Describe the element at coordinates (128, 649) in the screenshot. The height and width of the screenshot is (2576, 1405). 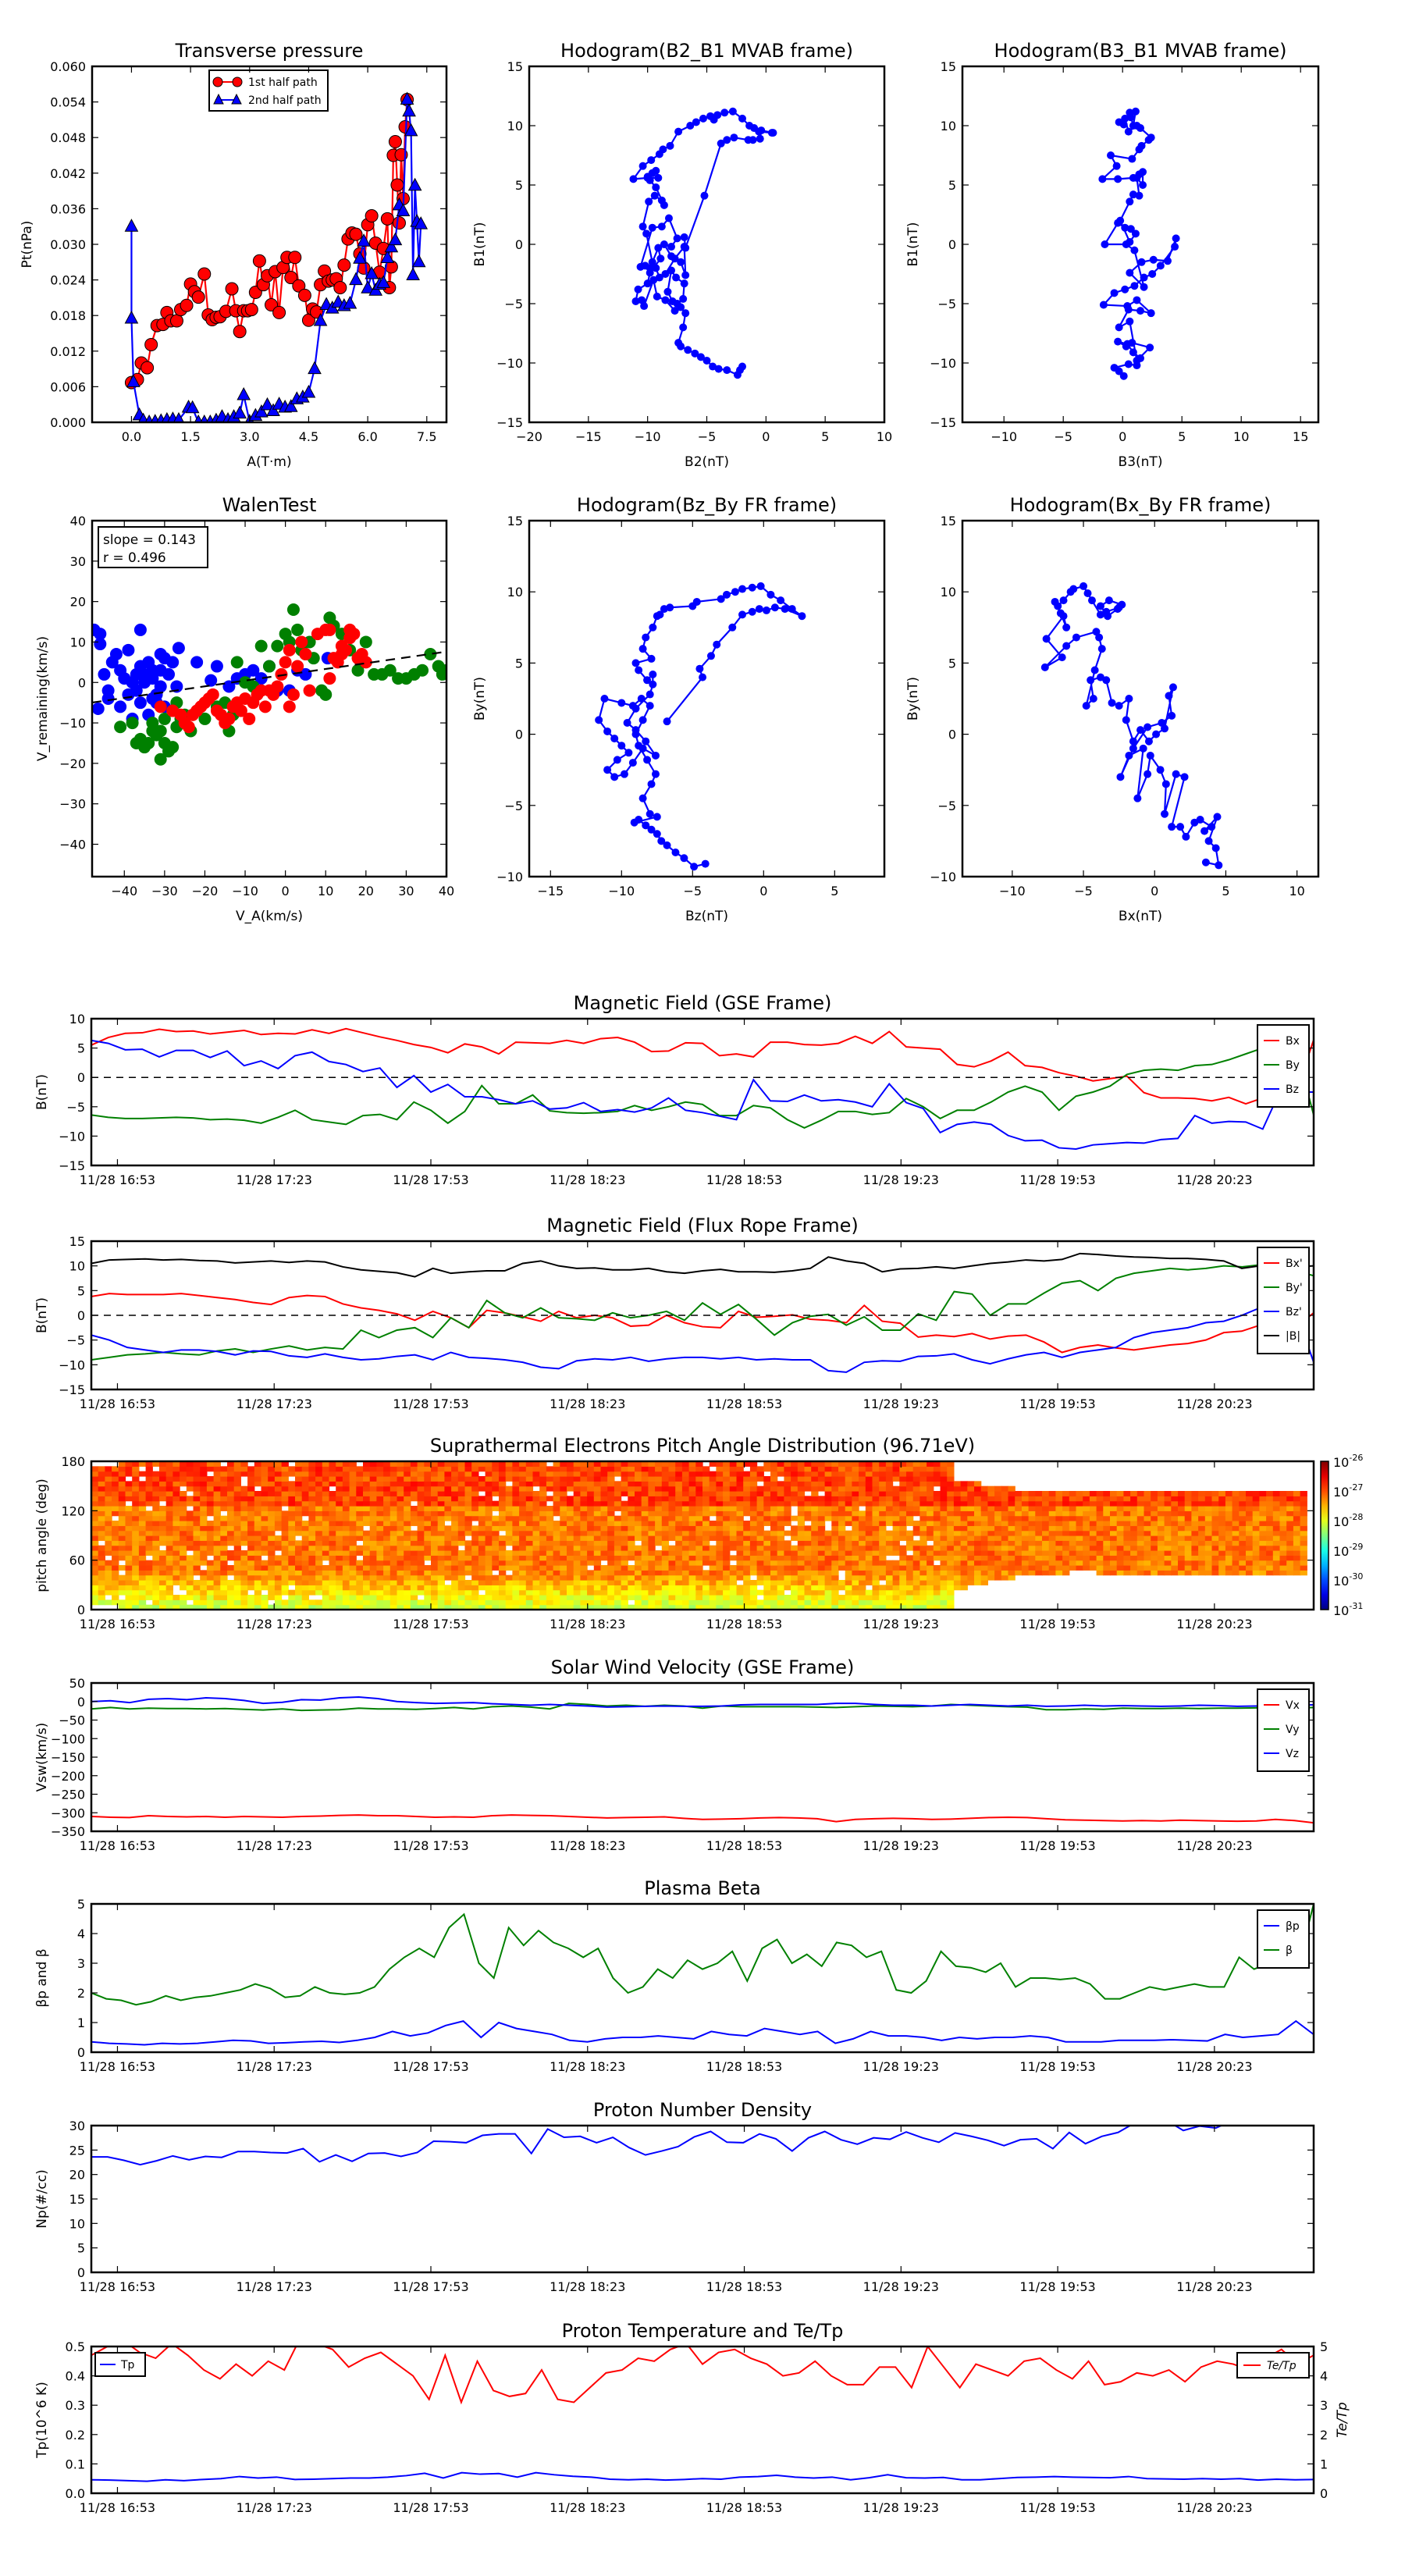
I see `scatter-point-blue` at that location.